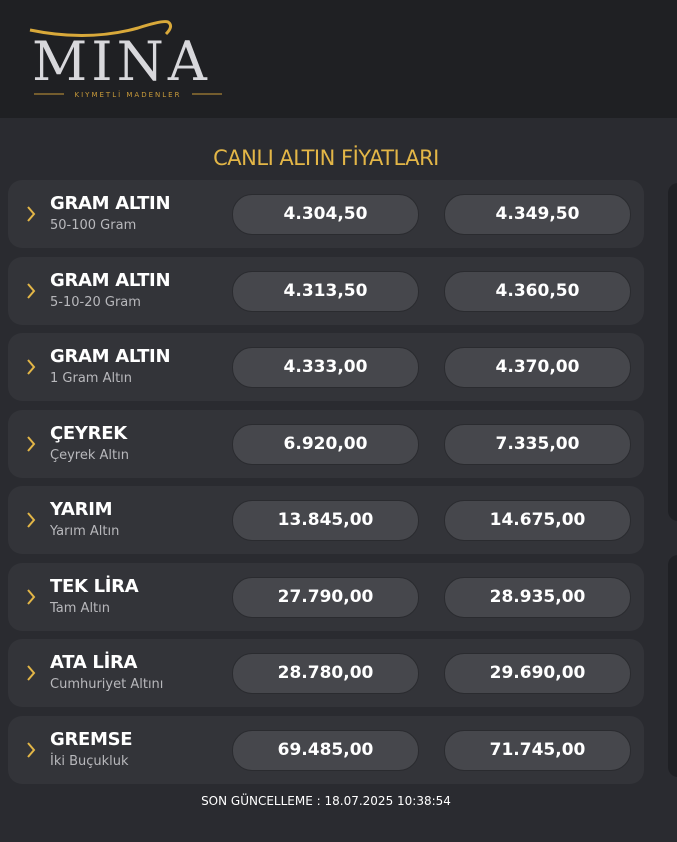 Image resolution: width=677 pixels, height=842 pixels. What do you see at coordinates (85, 531) in the screenshot?
I see `product-subtitle: Yarım Altın` at bounding box center [85, 531].